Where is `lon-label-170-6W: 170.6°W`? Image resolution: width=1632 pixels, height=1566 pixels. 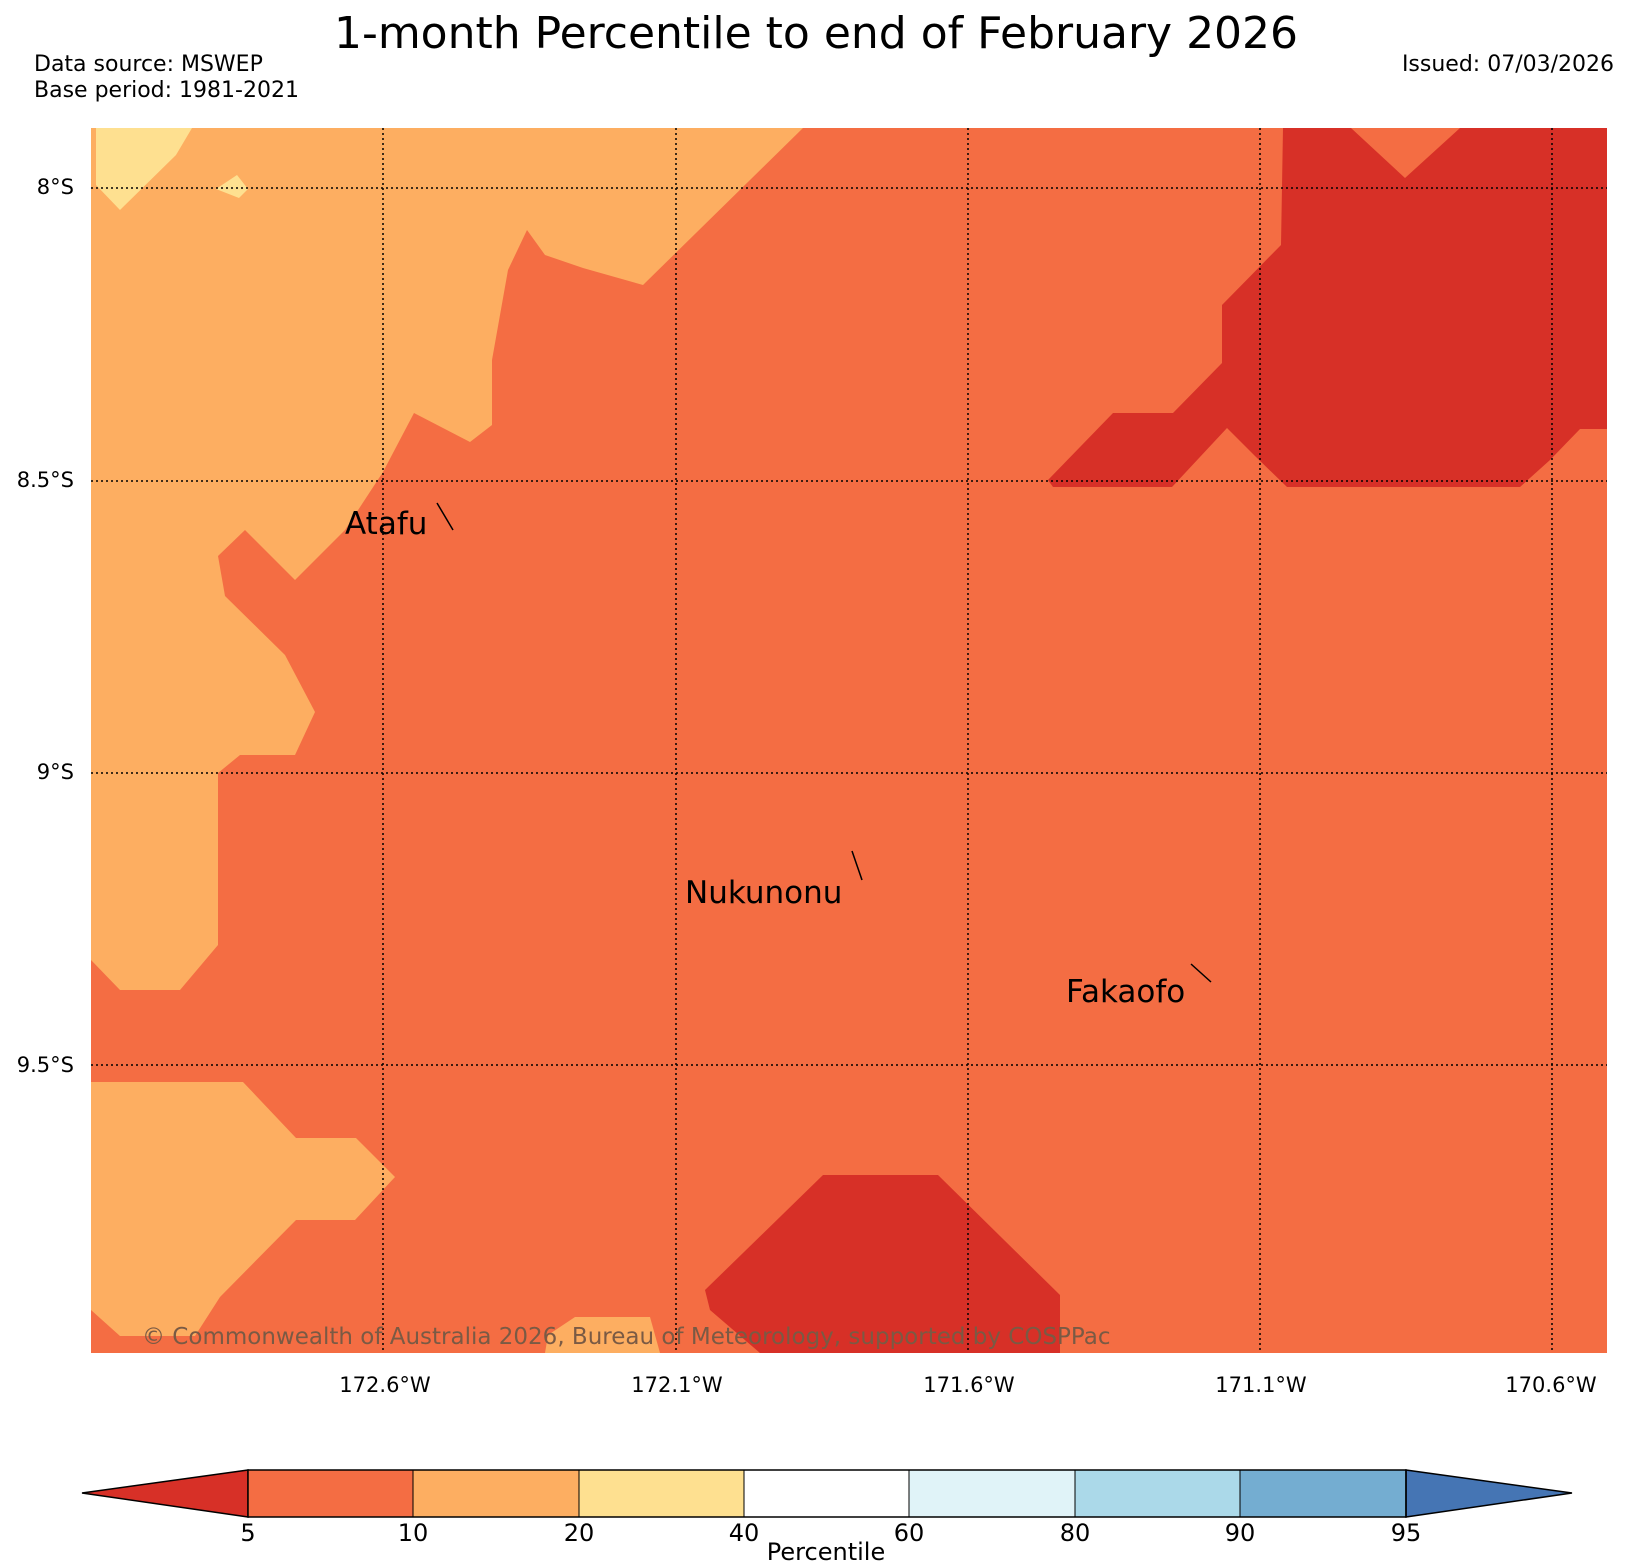 lon-label-170-6W: 170.6°W is located at coordinates (1551, 1385).